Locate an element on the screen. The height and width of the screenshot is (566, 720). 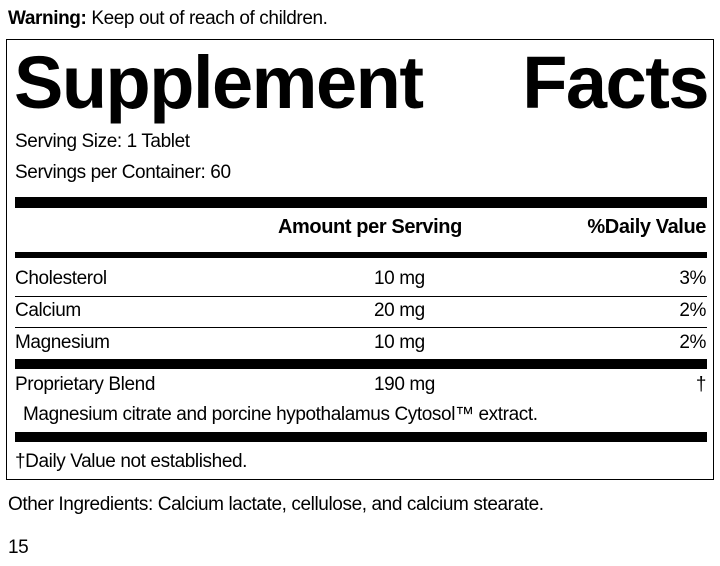
row-name: Cholesterol is located at coordinates (61, 278).